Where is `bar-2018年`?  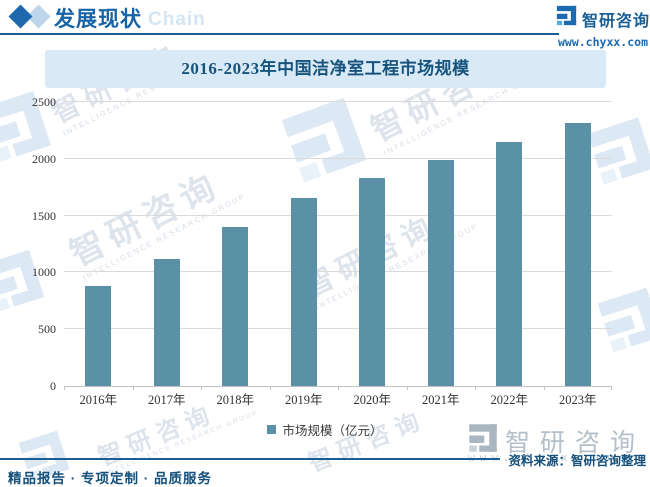 bar-2018年 is located at coordinates (235, 306).